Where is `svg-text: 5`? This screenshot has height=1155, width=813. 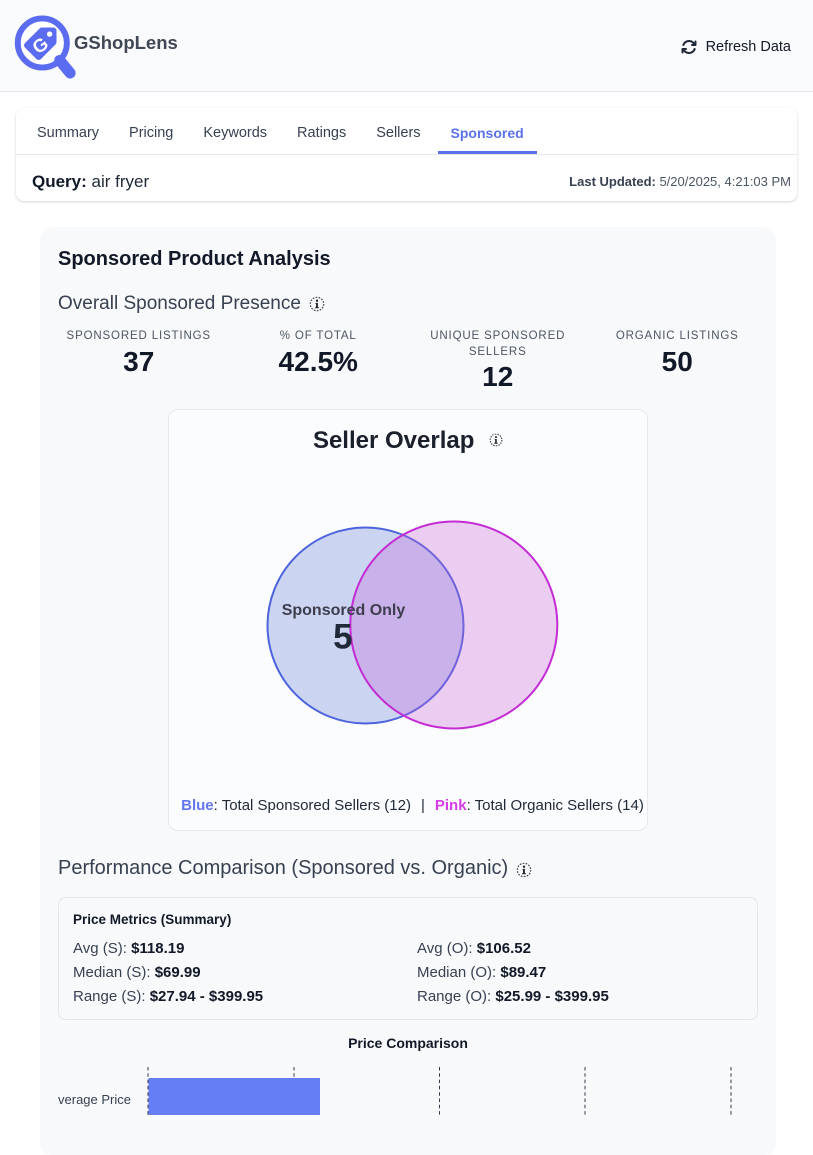
svg-text: 5 is located at coordinates (342, 637).